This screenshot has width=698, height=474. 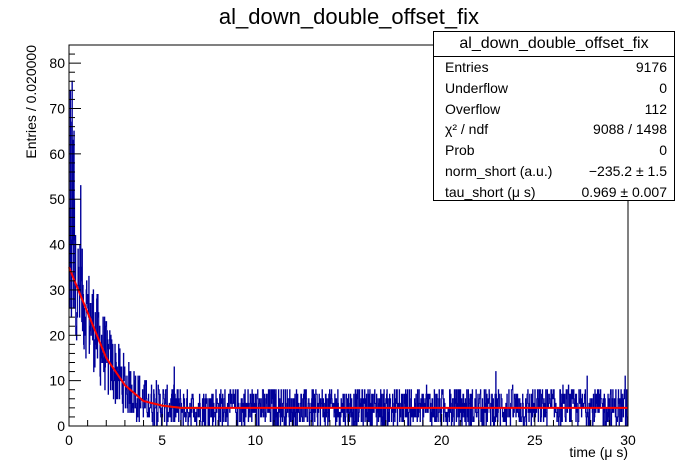 What do you see at coordinates (490, 191) in the screenshot?
I see `stats-label: tau_short (μ s)` at bounding box center [490, 191].